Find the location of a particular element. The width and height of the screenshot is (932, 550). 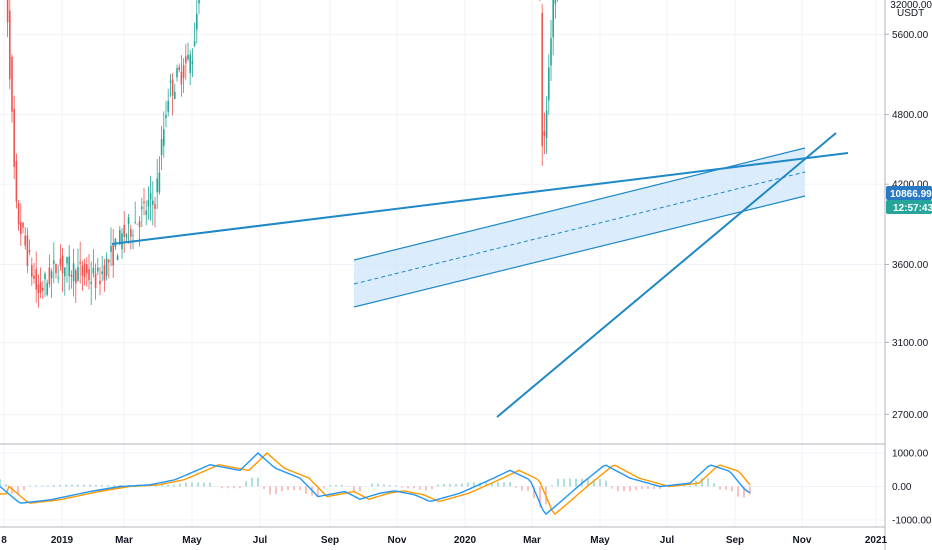

channel-lower-line is located at coordinates (579, 251).